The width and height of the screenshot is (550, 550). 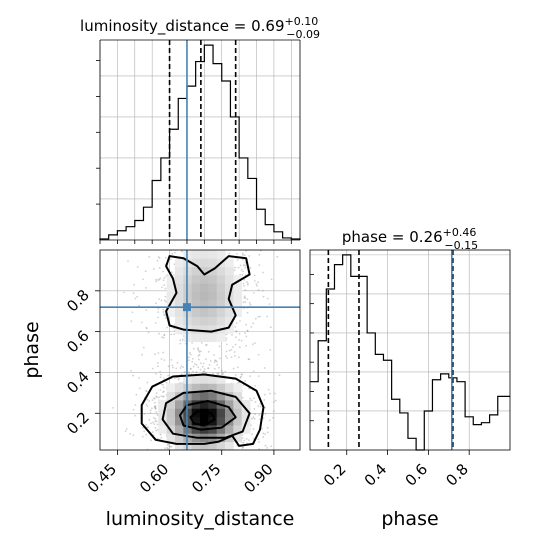 I want to click on phase-title: phase = 0.26+0.46 −0.15, so click(x=410, y=239).